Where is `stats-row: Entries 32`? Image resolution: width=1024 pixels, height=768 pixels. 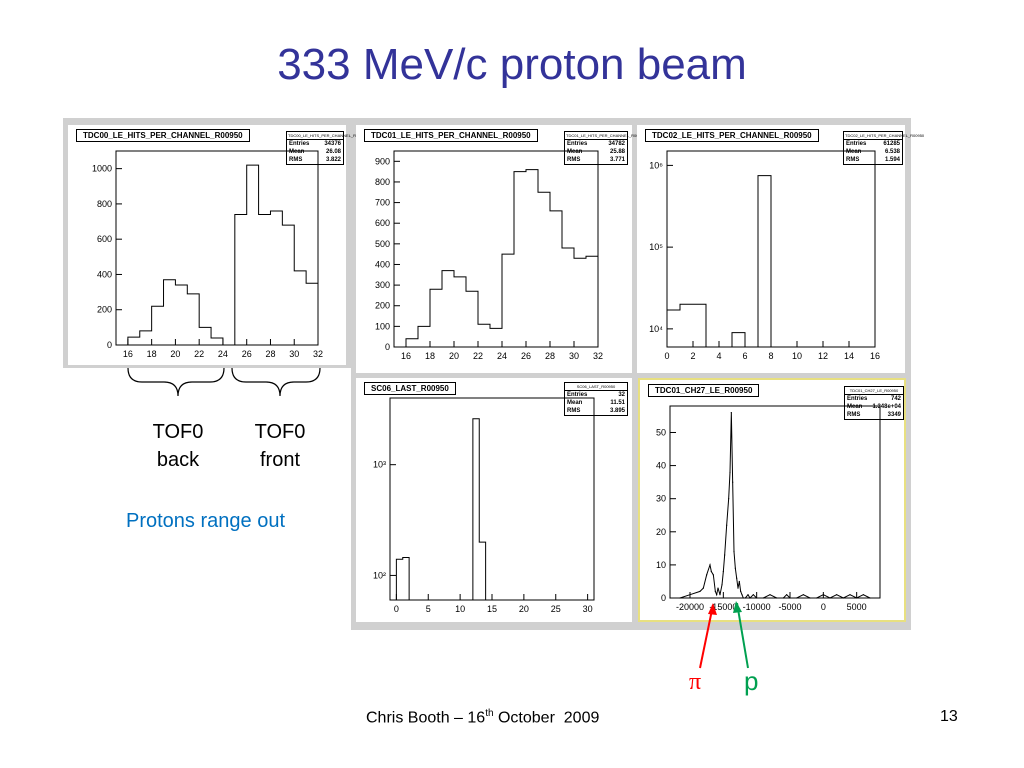 stats-row: Entries 32 is located at coordinates (596, 395).